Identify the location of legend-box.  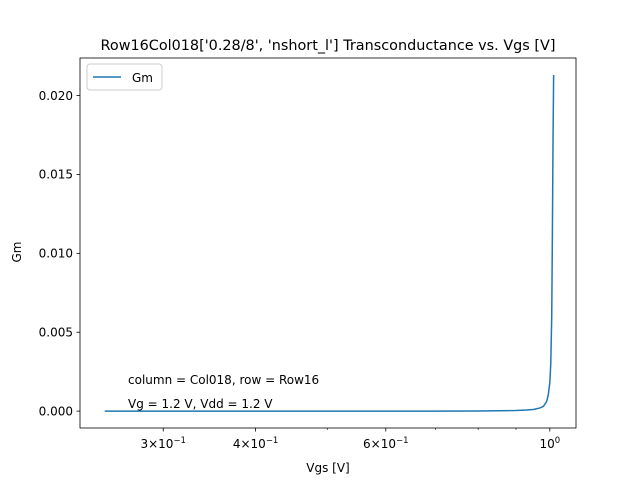
(124, 77).